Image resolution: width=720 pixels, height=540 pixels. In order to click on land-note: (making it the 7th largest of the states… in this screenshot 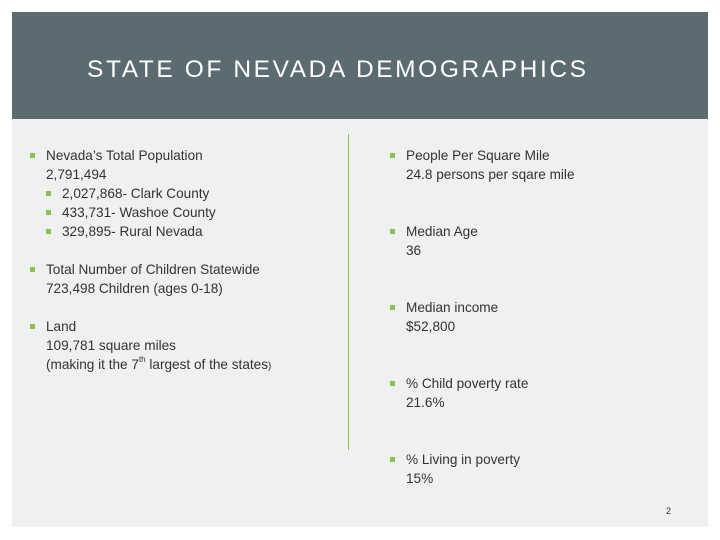, I will do `click(198, 365)`.